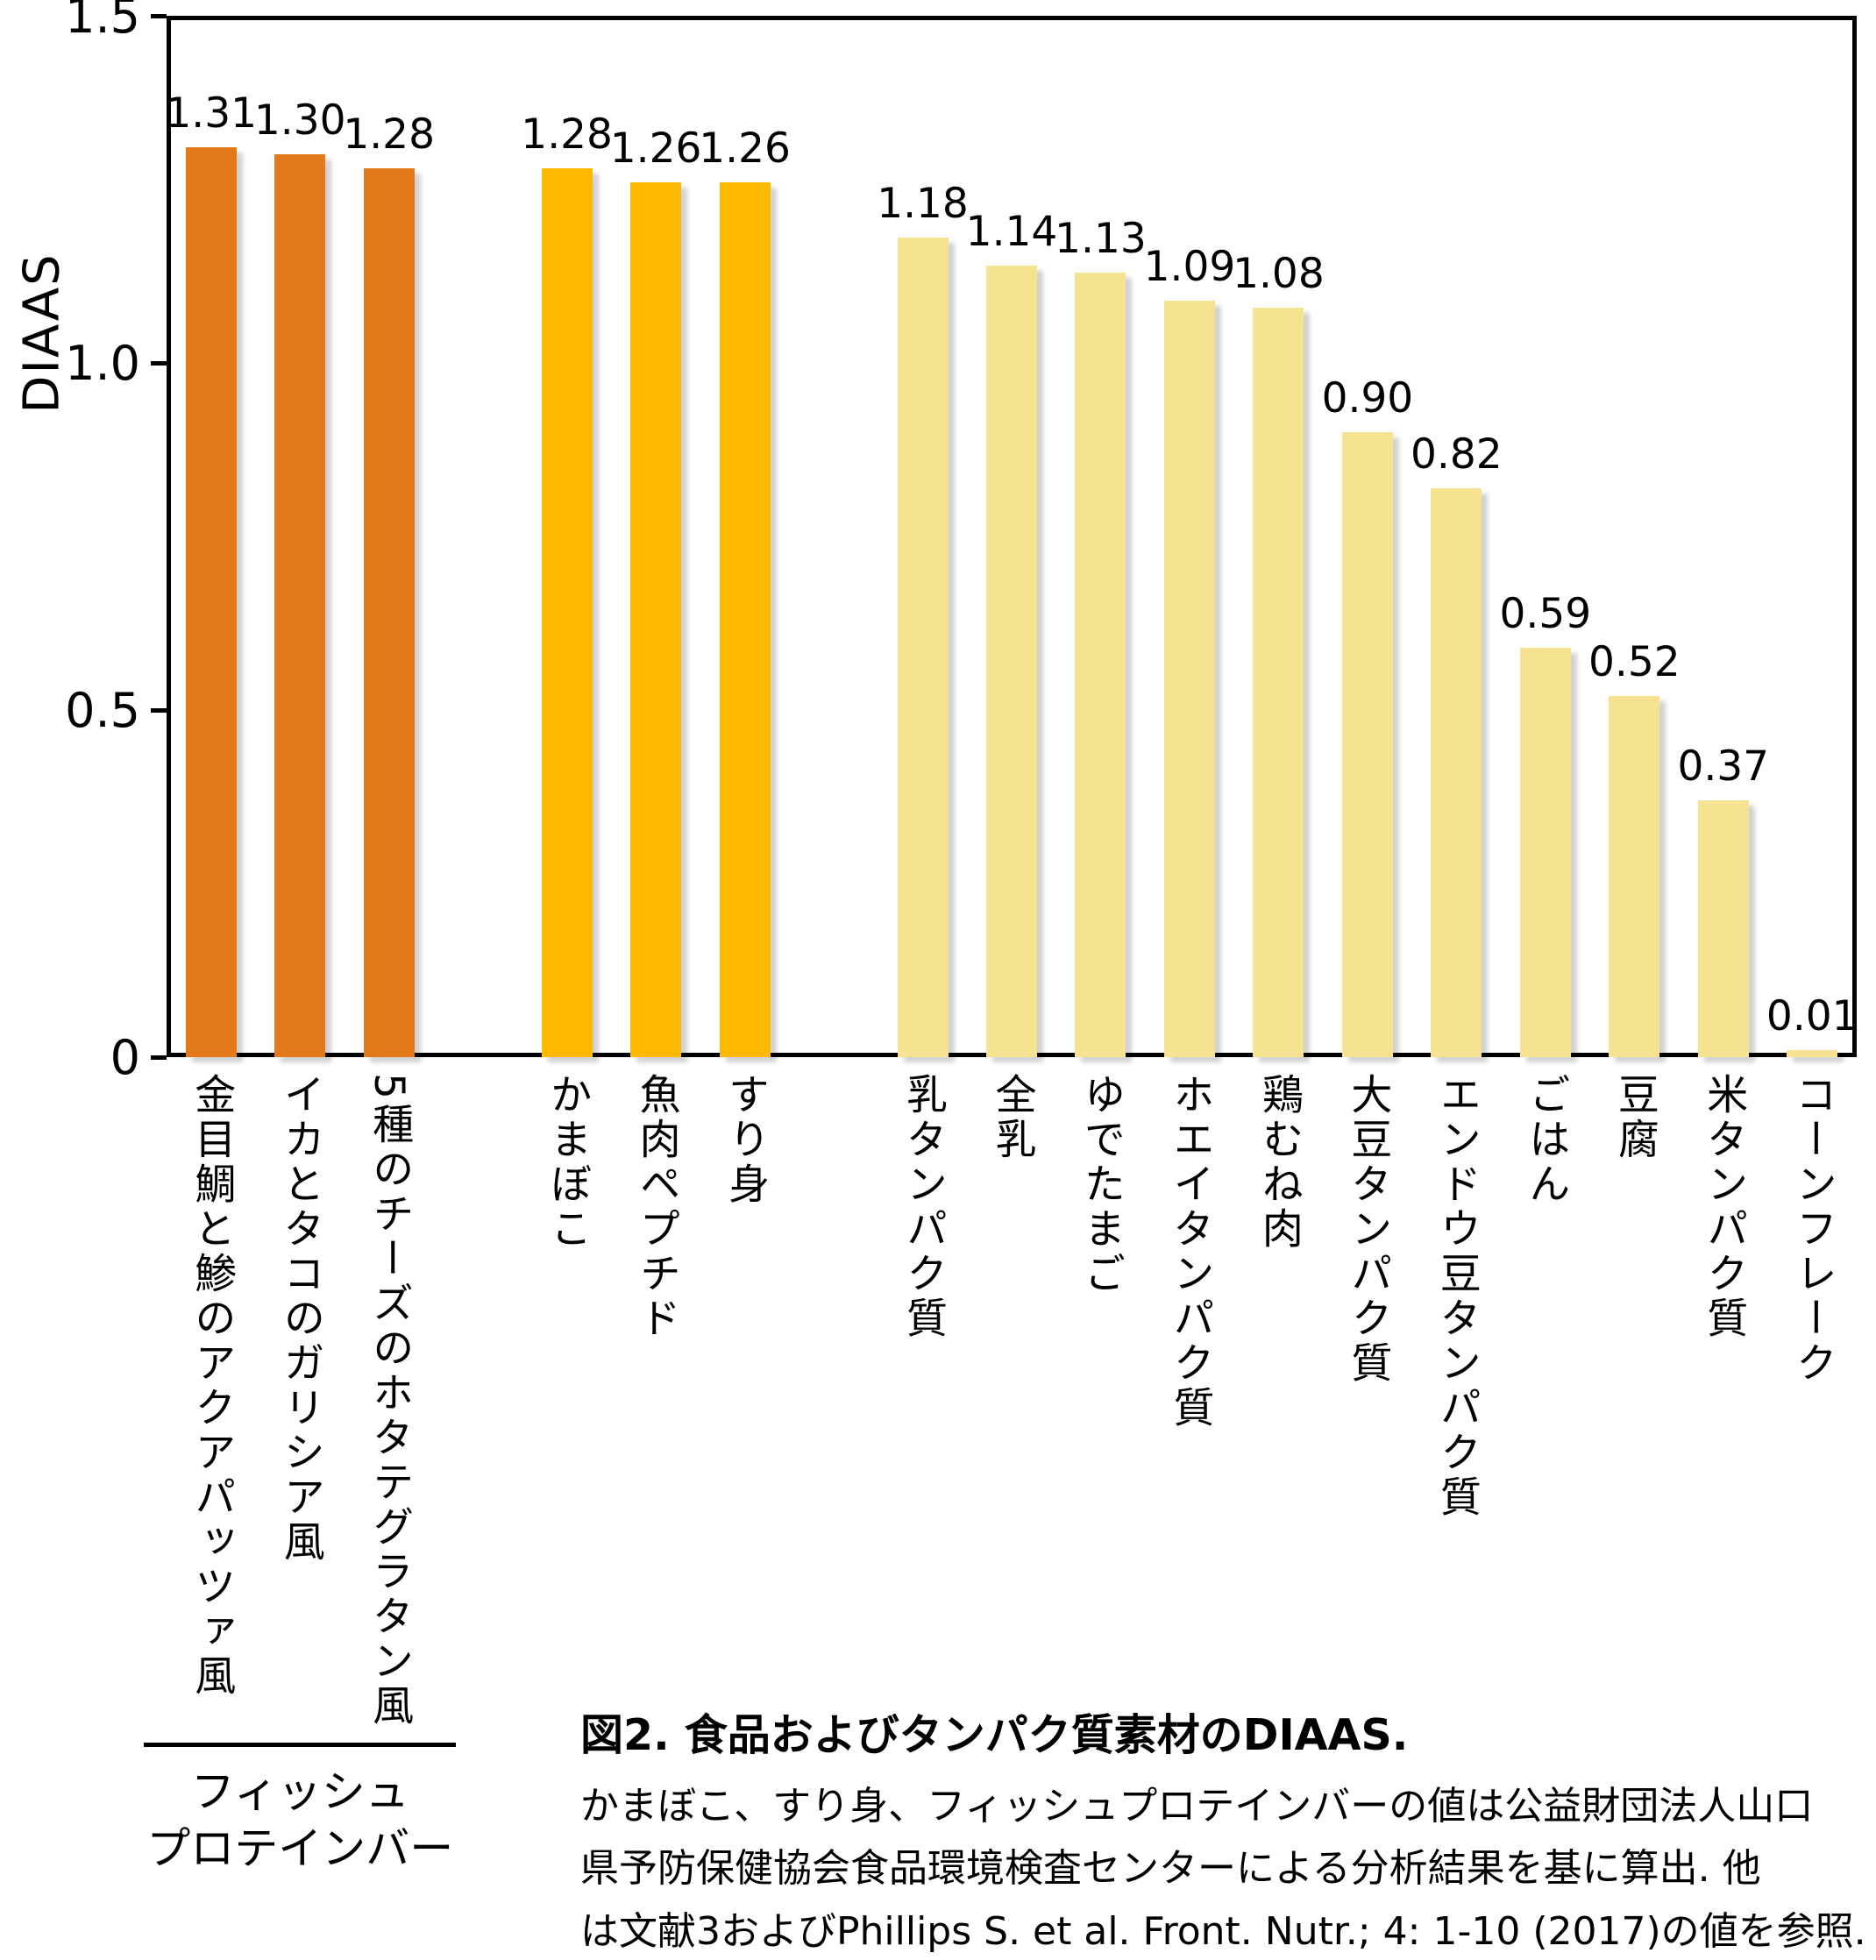 This screenshot has height=1960, width=1876. Describe the element at coordinates (1634, 1117) in the screenshot. I see `x-axis-category-label: 豆腐` at that location.